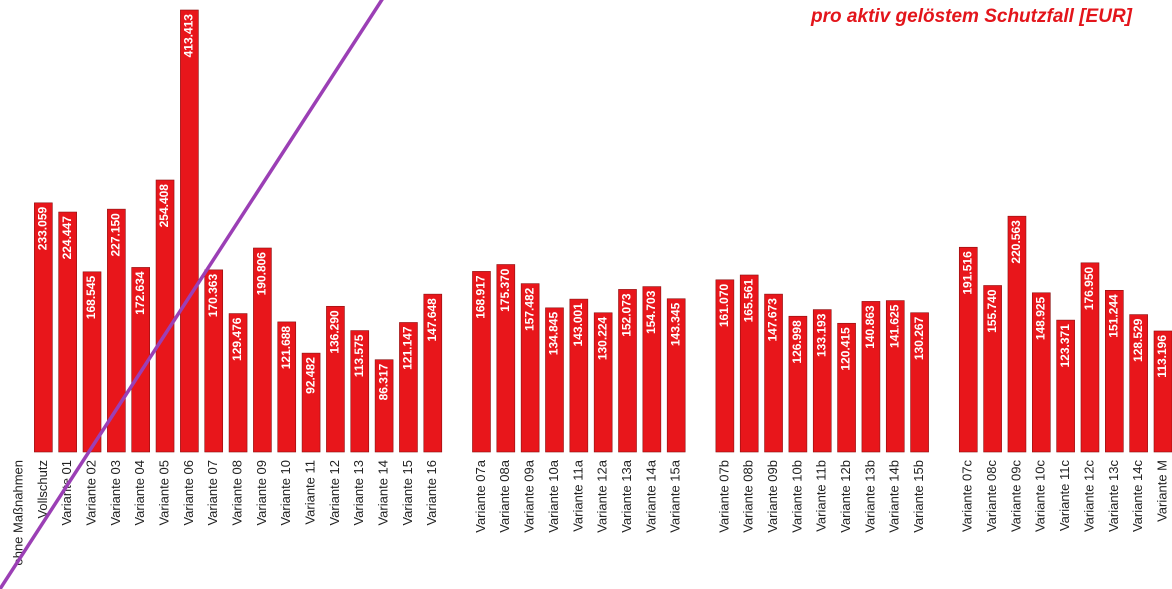 The image size is (1172, 589). Describe the element at coordinates (626, 496) in the screenshot. I see `x-tick-label: Variante 13a` at that location.